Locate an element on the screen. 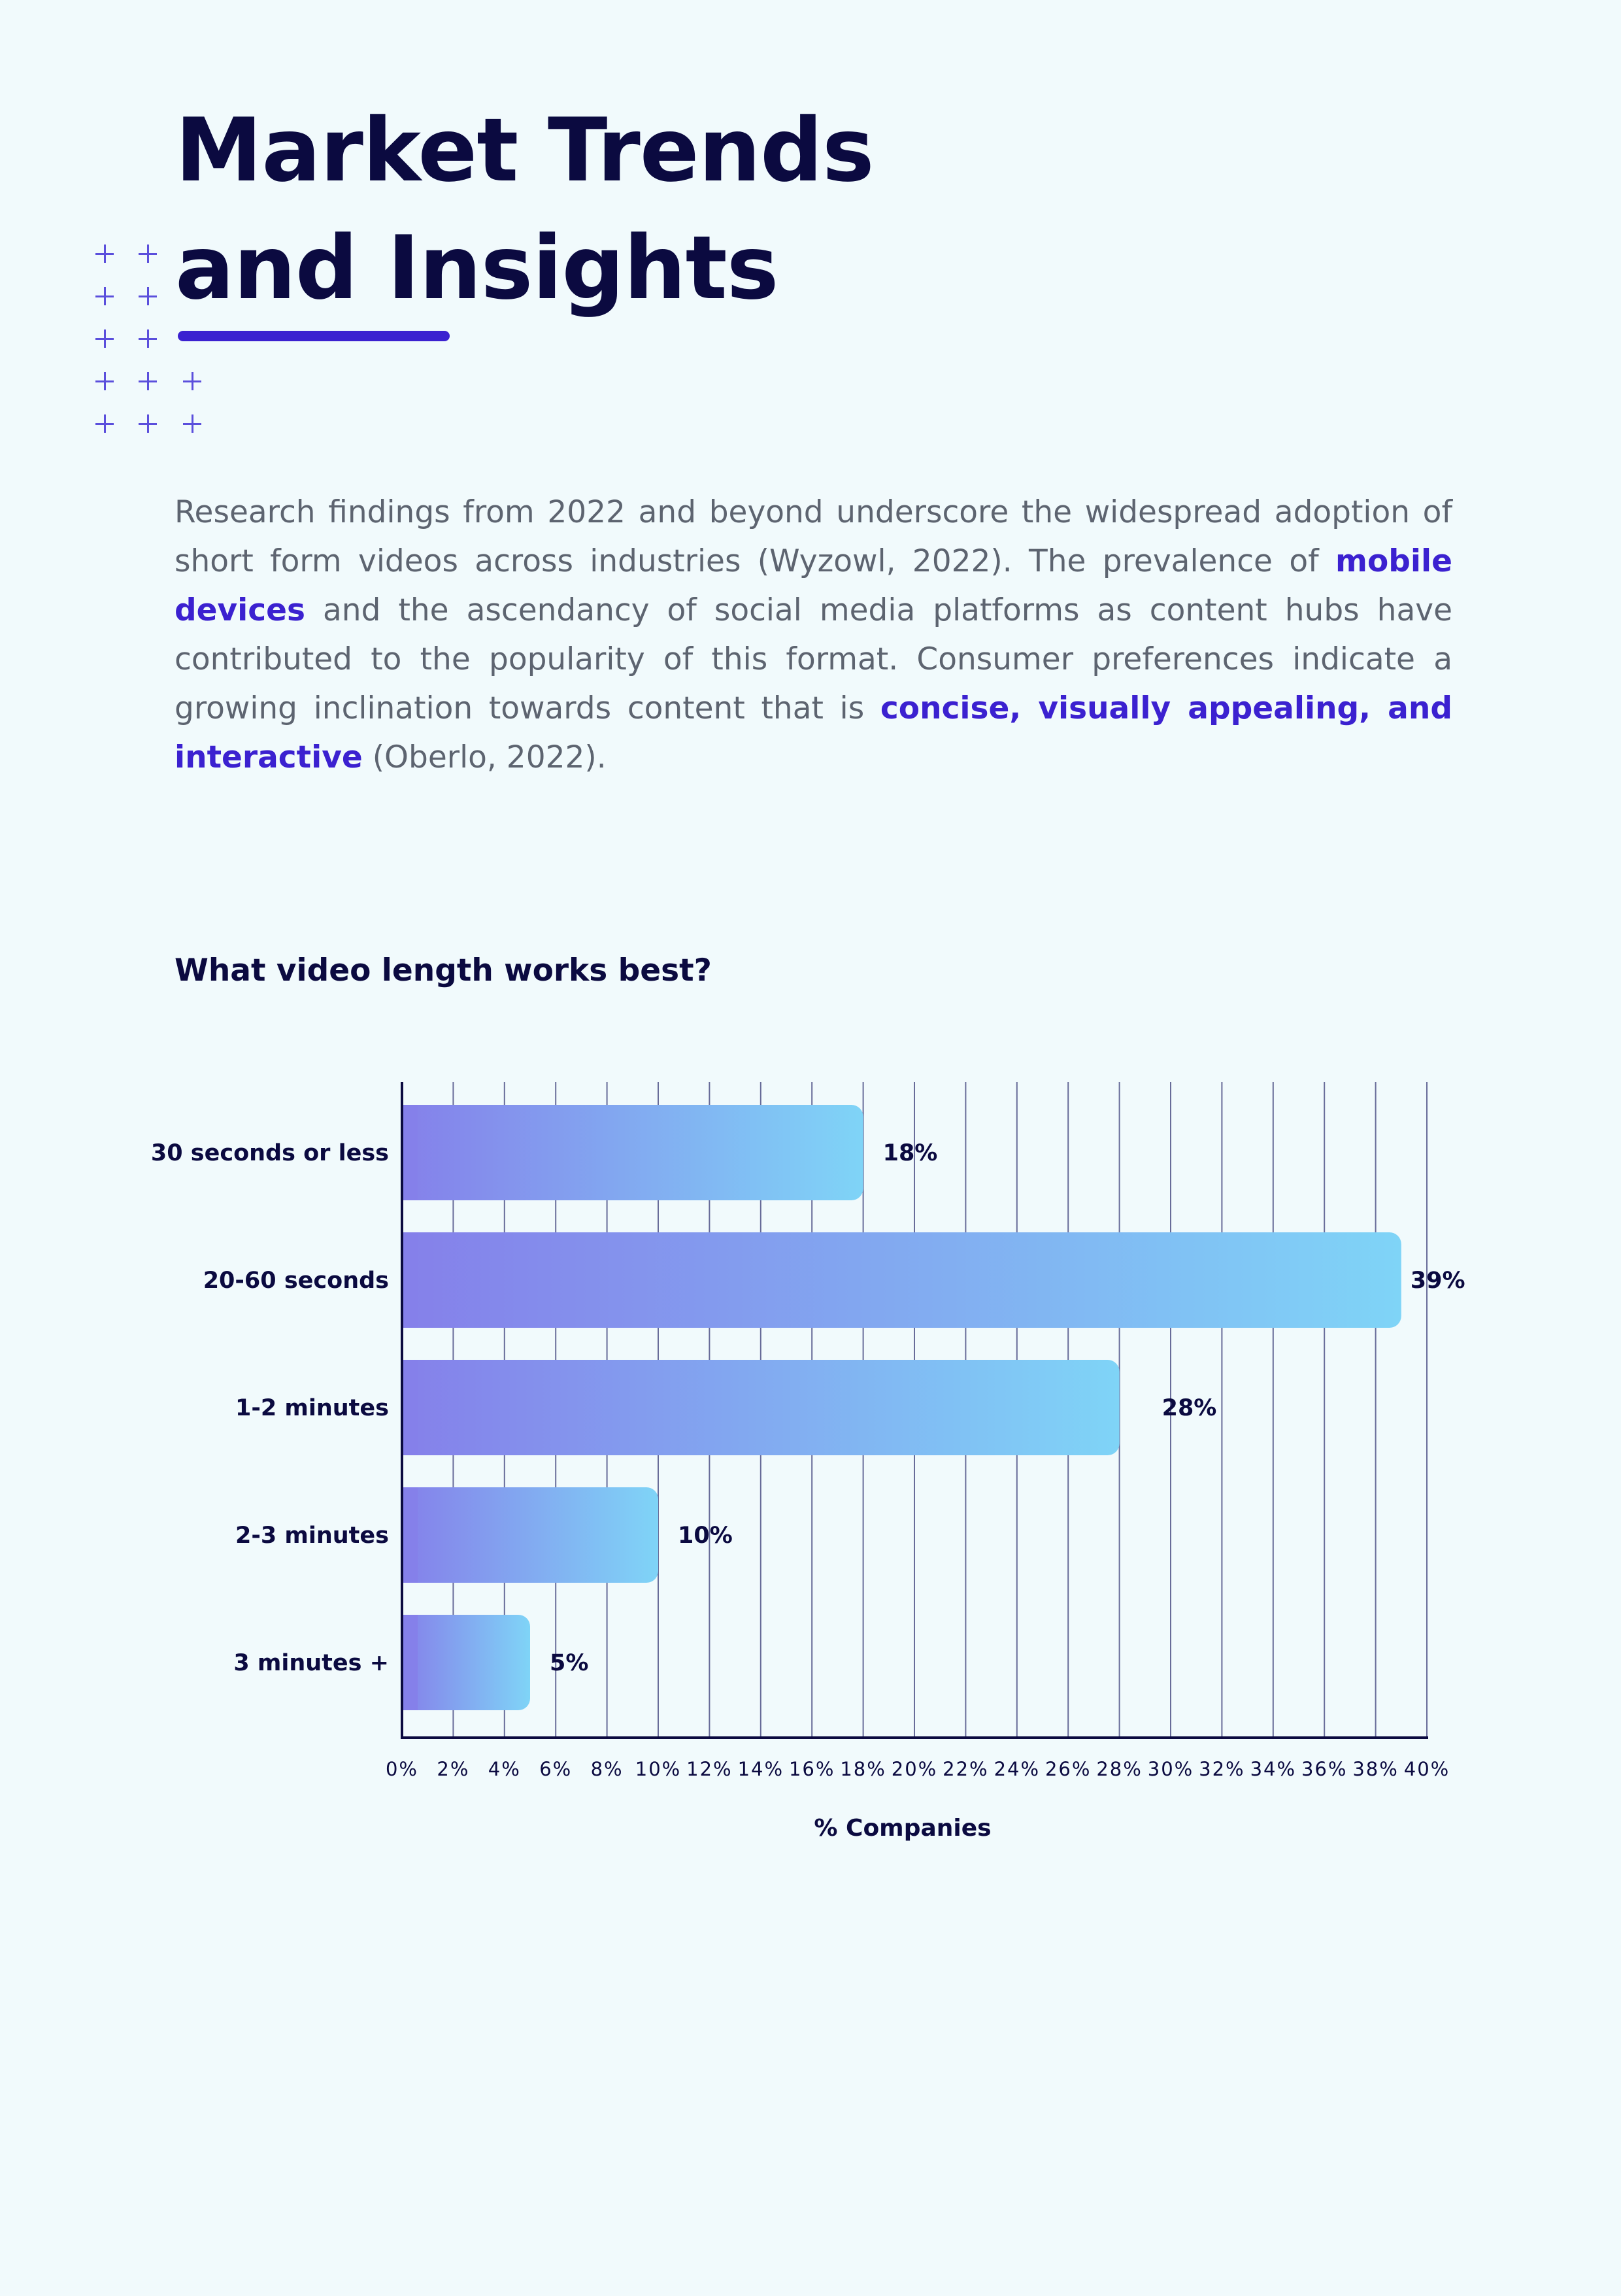  x-tick-label: 40% is located at coordinates (1427, 1769).